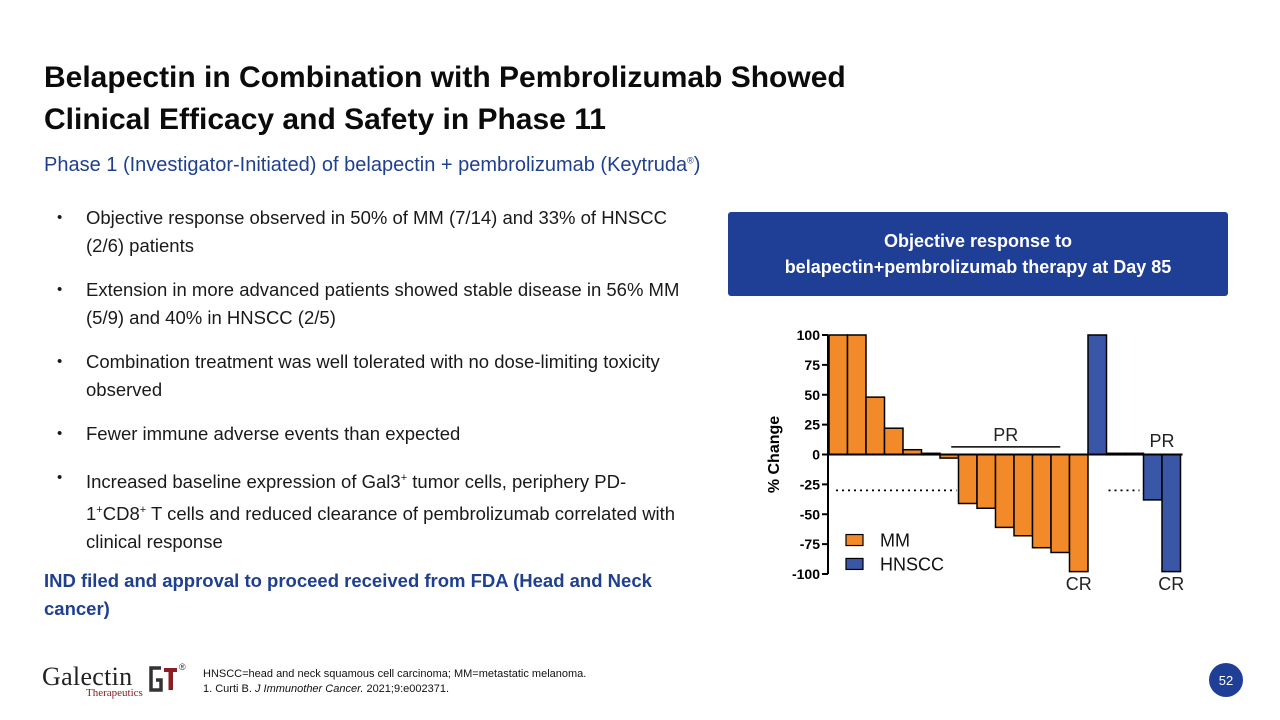  Describe the element at coordinates (697, 165) in the screenshot. I see `subtitle-close: )` at that location.